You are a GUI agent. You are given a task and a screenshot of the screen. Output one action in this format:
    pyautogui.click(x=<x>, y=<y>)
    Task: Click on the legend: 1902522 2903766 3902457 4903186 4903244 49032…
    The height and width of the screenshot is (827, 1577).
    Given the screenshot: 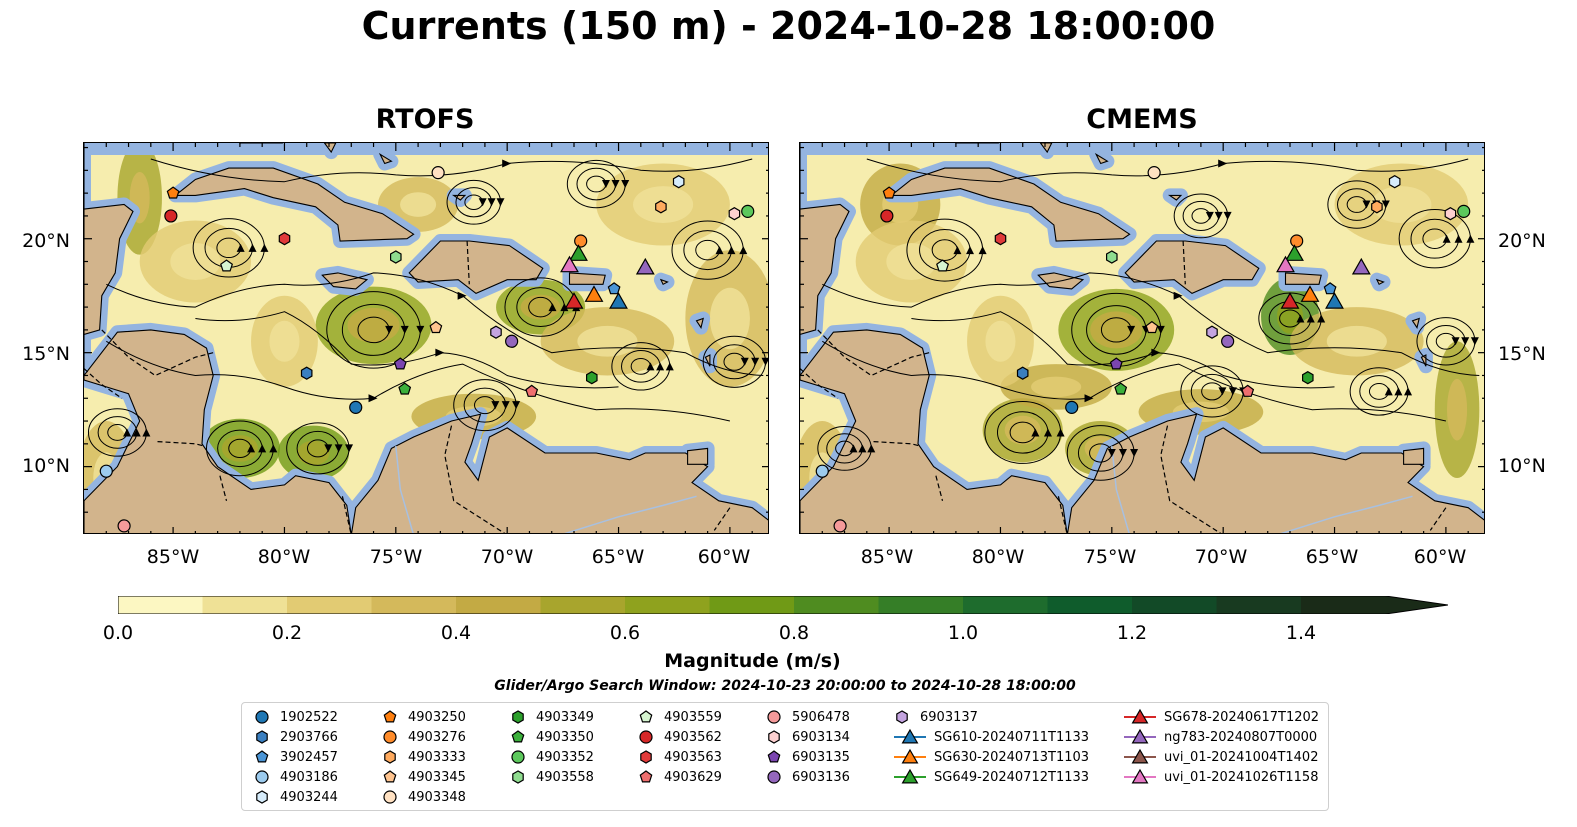 What is the action you would take?
    pyautogui.click(x=785, y=756)
    